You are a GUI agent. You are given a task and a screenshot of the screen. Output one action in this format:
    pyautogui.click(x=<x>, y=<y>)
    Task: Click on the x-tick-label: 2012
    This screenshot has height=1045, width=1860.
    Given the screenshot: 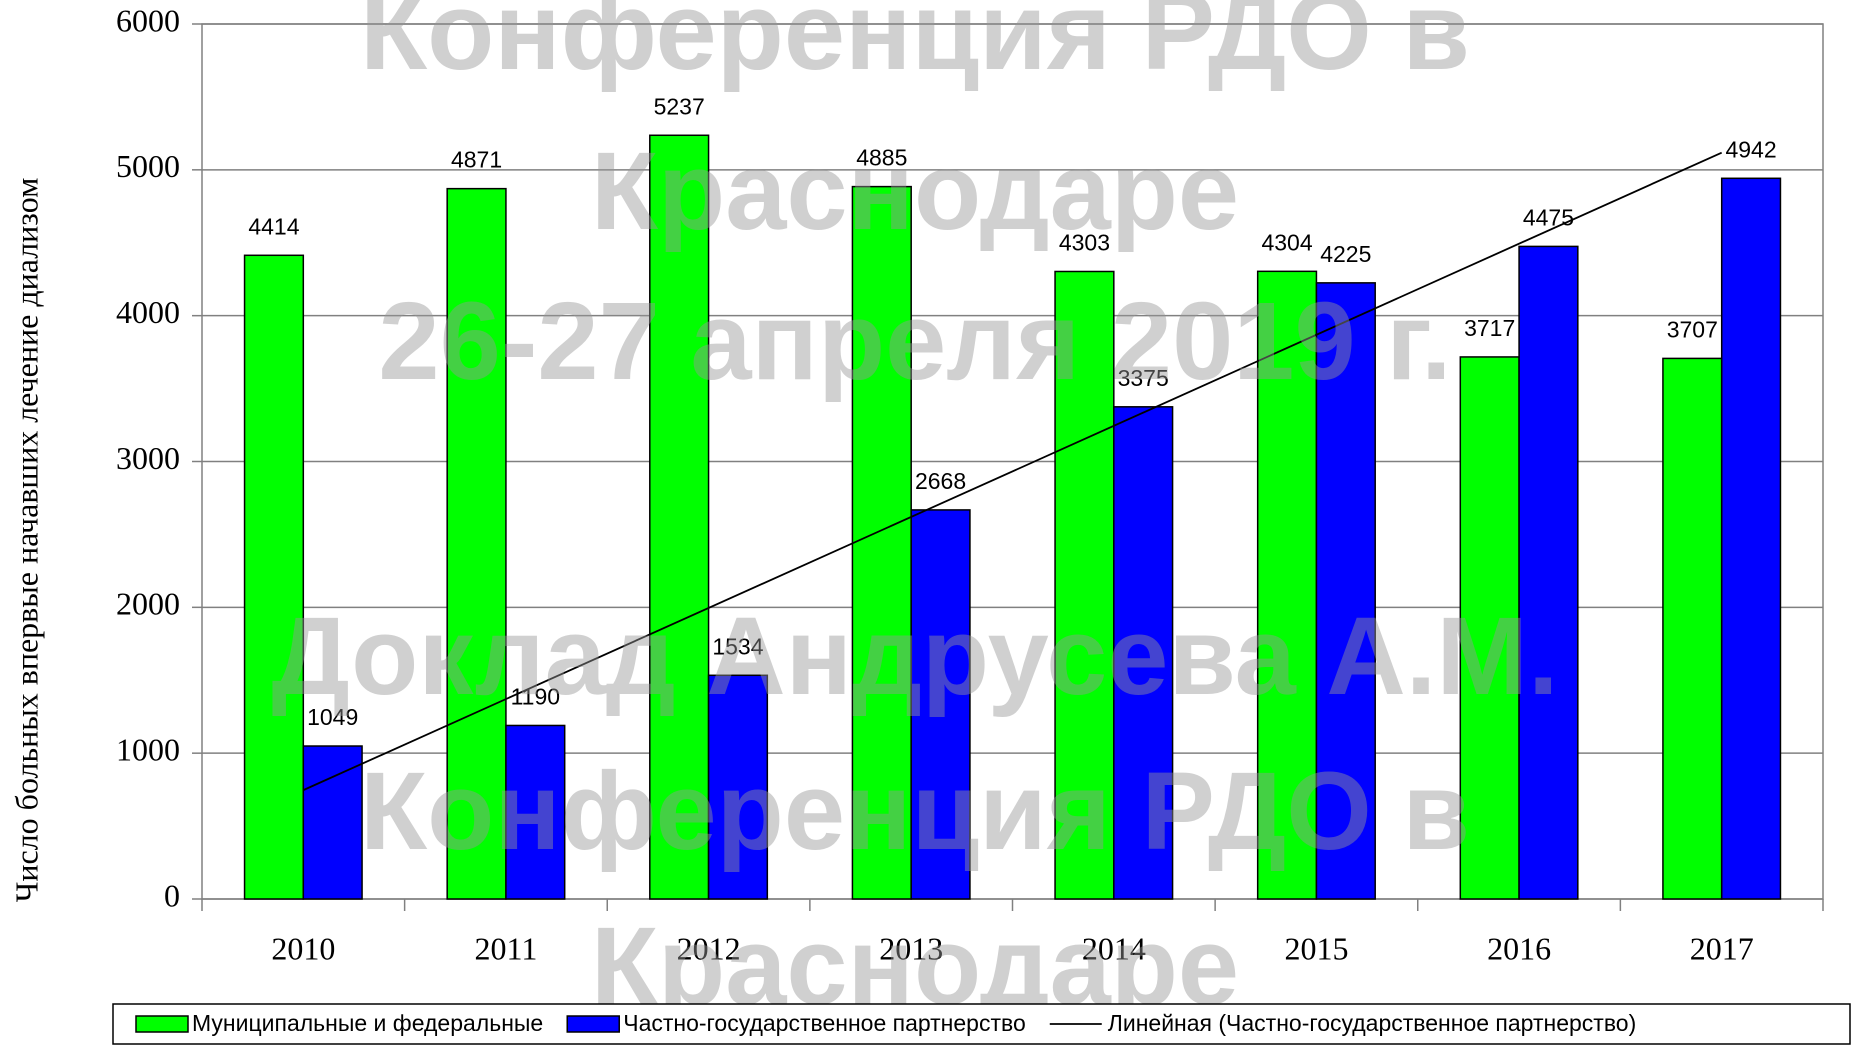 What is the action you would take?
    pyautogui.click(x=709, y=948)
    